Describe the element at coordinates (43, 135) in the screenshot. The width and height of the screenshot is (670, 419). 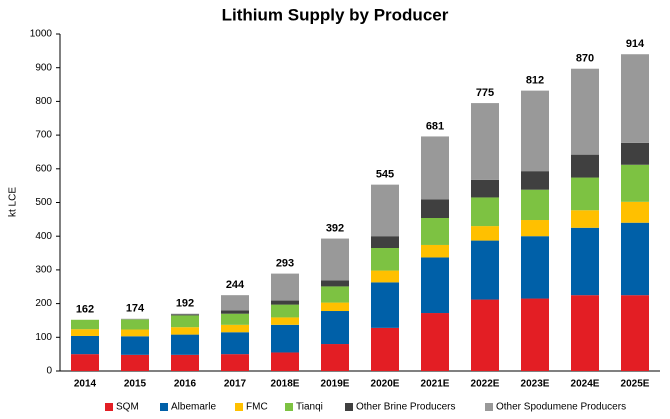
I see `y-tick-label: 700` at that location.